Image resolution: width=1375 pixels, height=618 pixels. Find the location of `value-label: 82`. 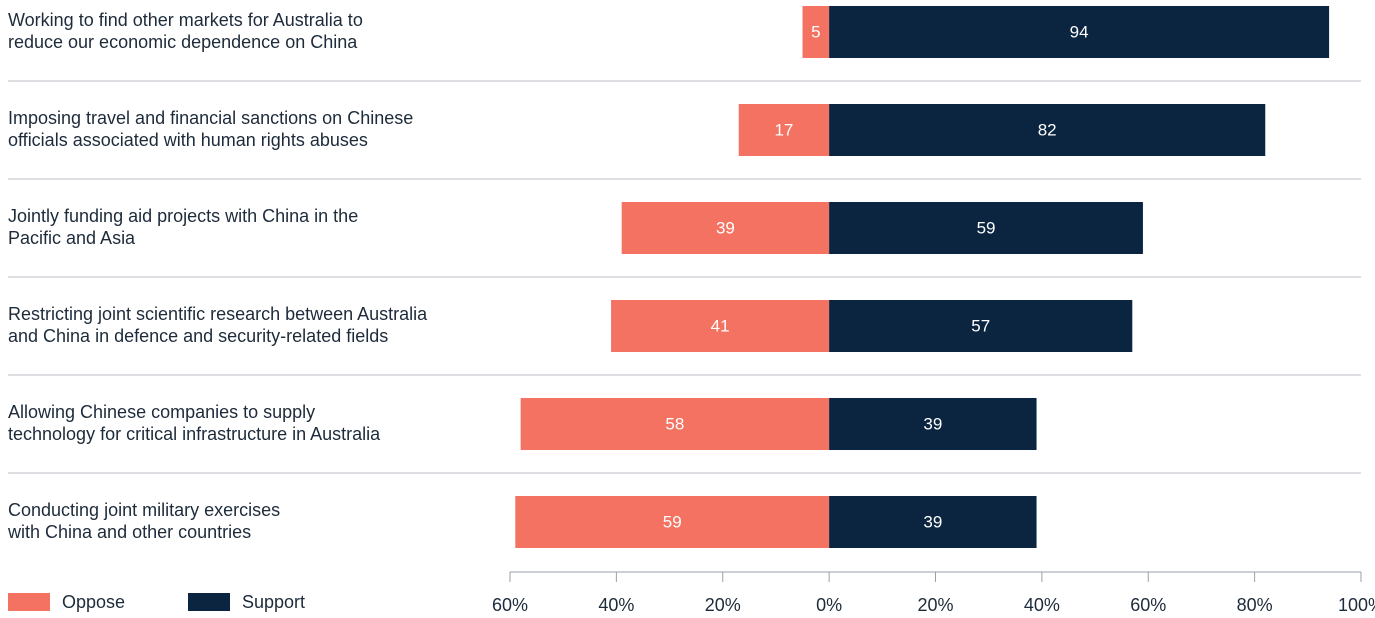

value-label: 82 is located at coordinates (1047, 129).